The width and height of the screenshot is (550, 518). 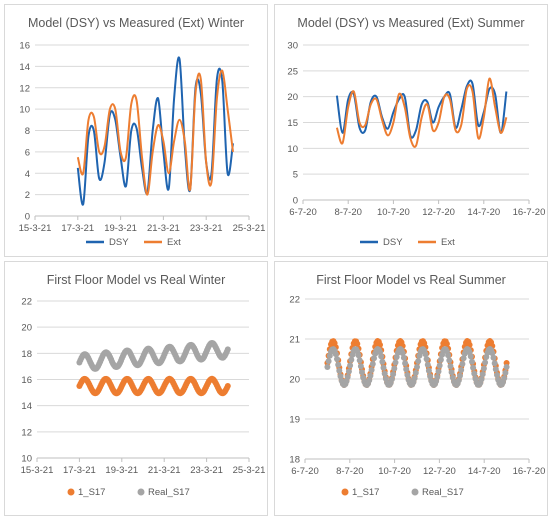 What do you see at coordinates (26, 328) in the screenshot?
I see `y-tick-label: 20` at bounding box center [26, 328].